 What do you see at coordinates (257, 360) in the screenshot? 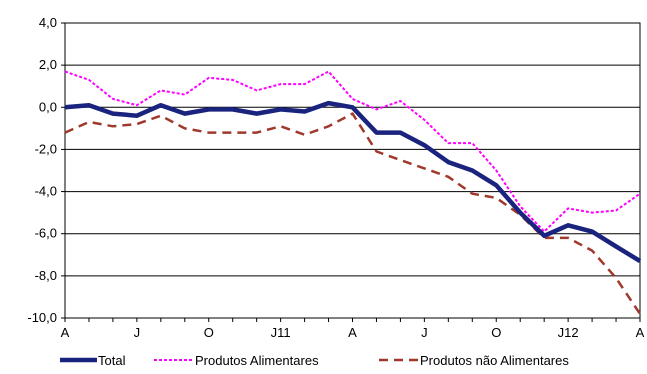
I see `legend-label-1: Produtos Alimentares` at bounding box center [257, 360].